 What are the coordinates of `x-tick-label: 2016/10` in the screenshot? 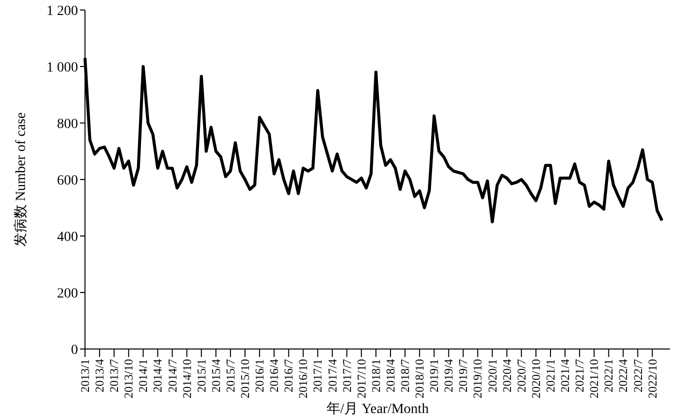 It's located at (303, 378).